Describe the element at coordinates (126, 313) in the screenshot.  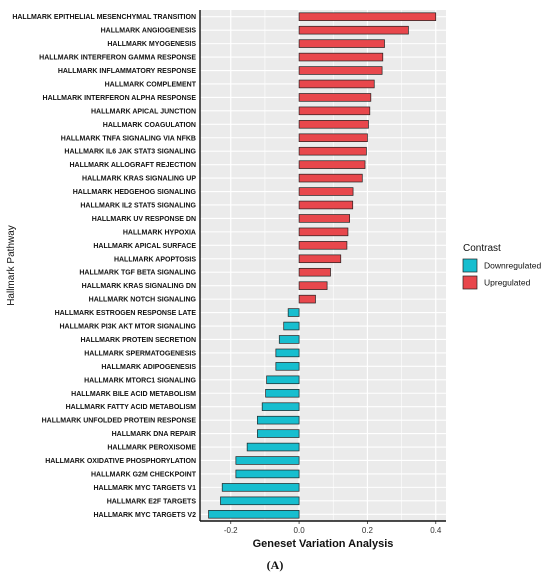
I see `category-label: HALLMARK ESTROGEN RESPONSE LATE` at that location.